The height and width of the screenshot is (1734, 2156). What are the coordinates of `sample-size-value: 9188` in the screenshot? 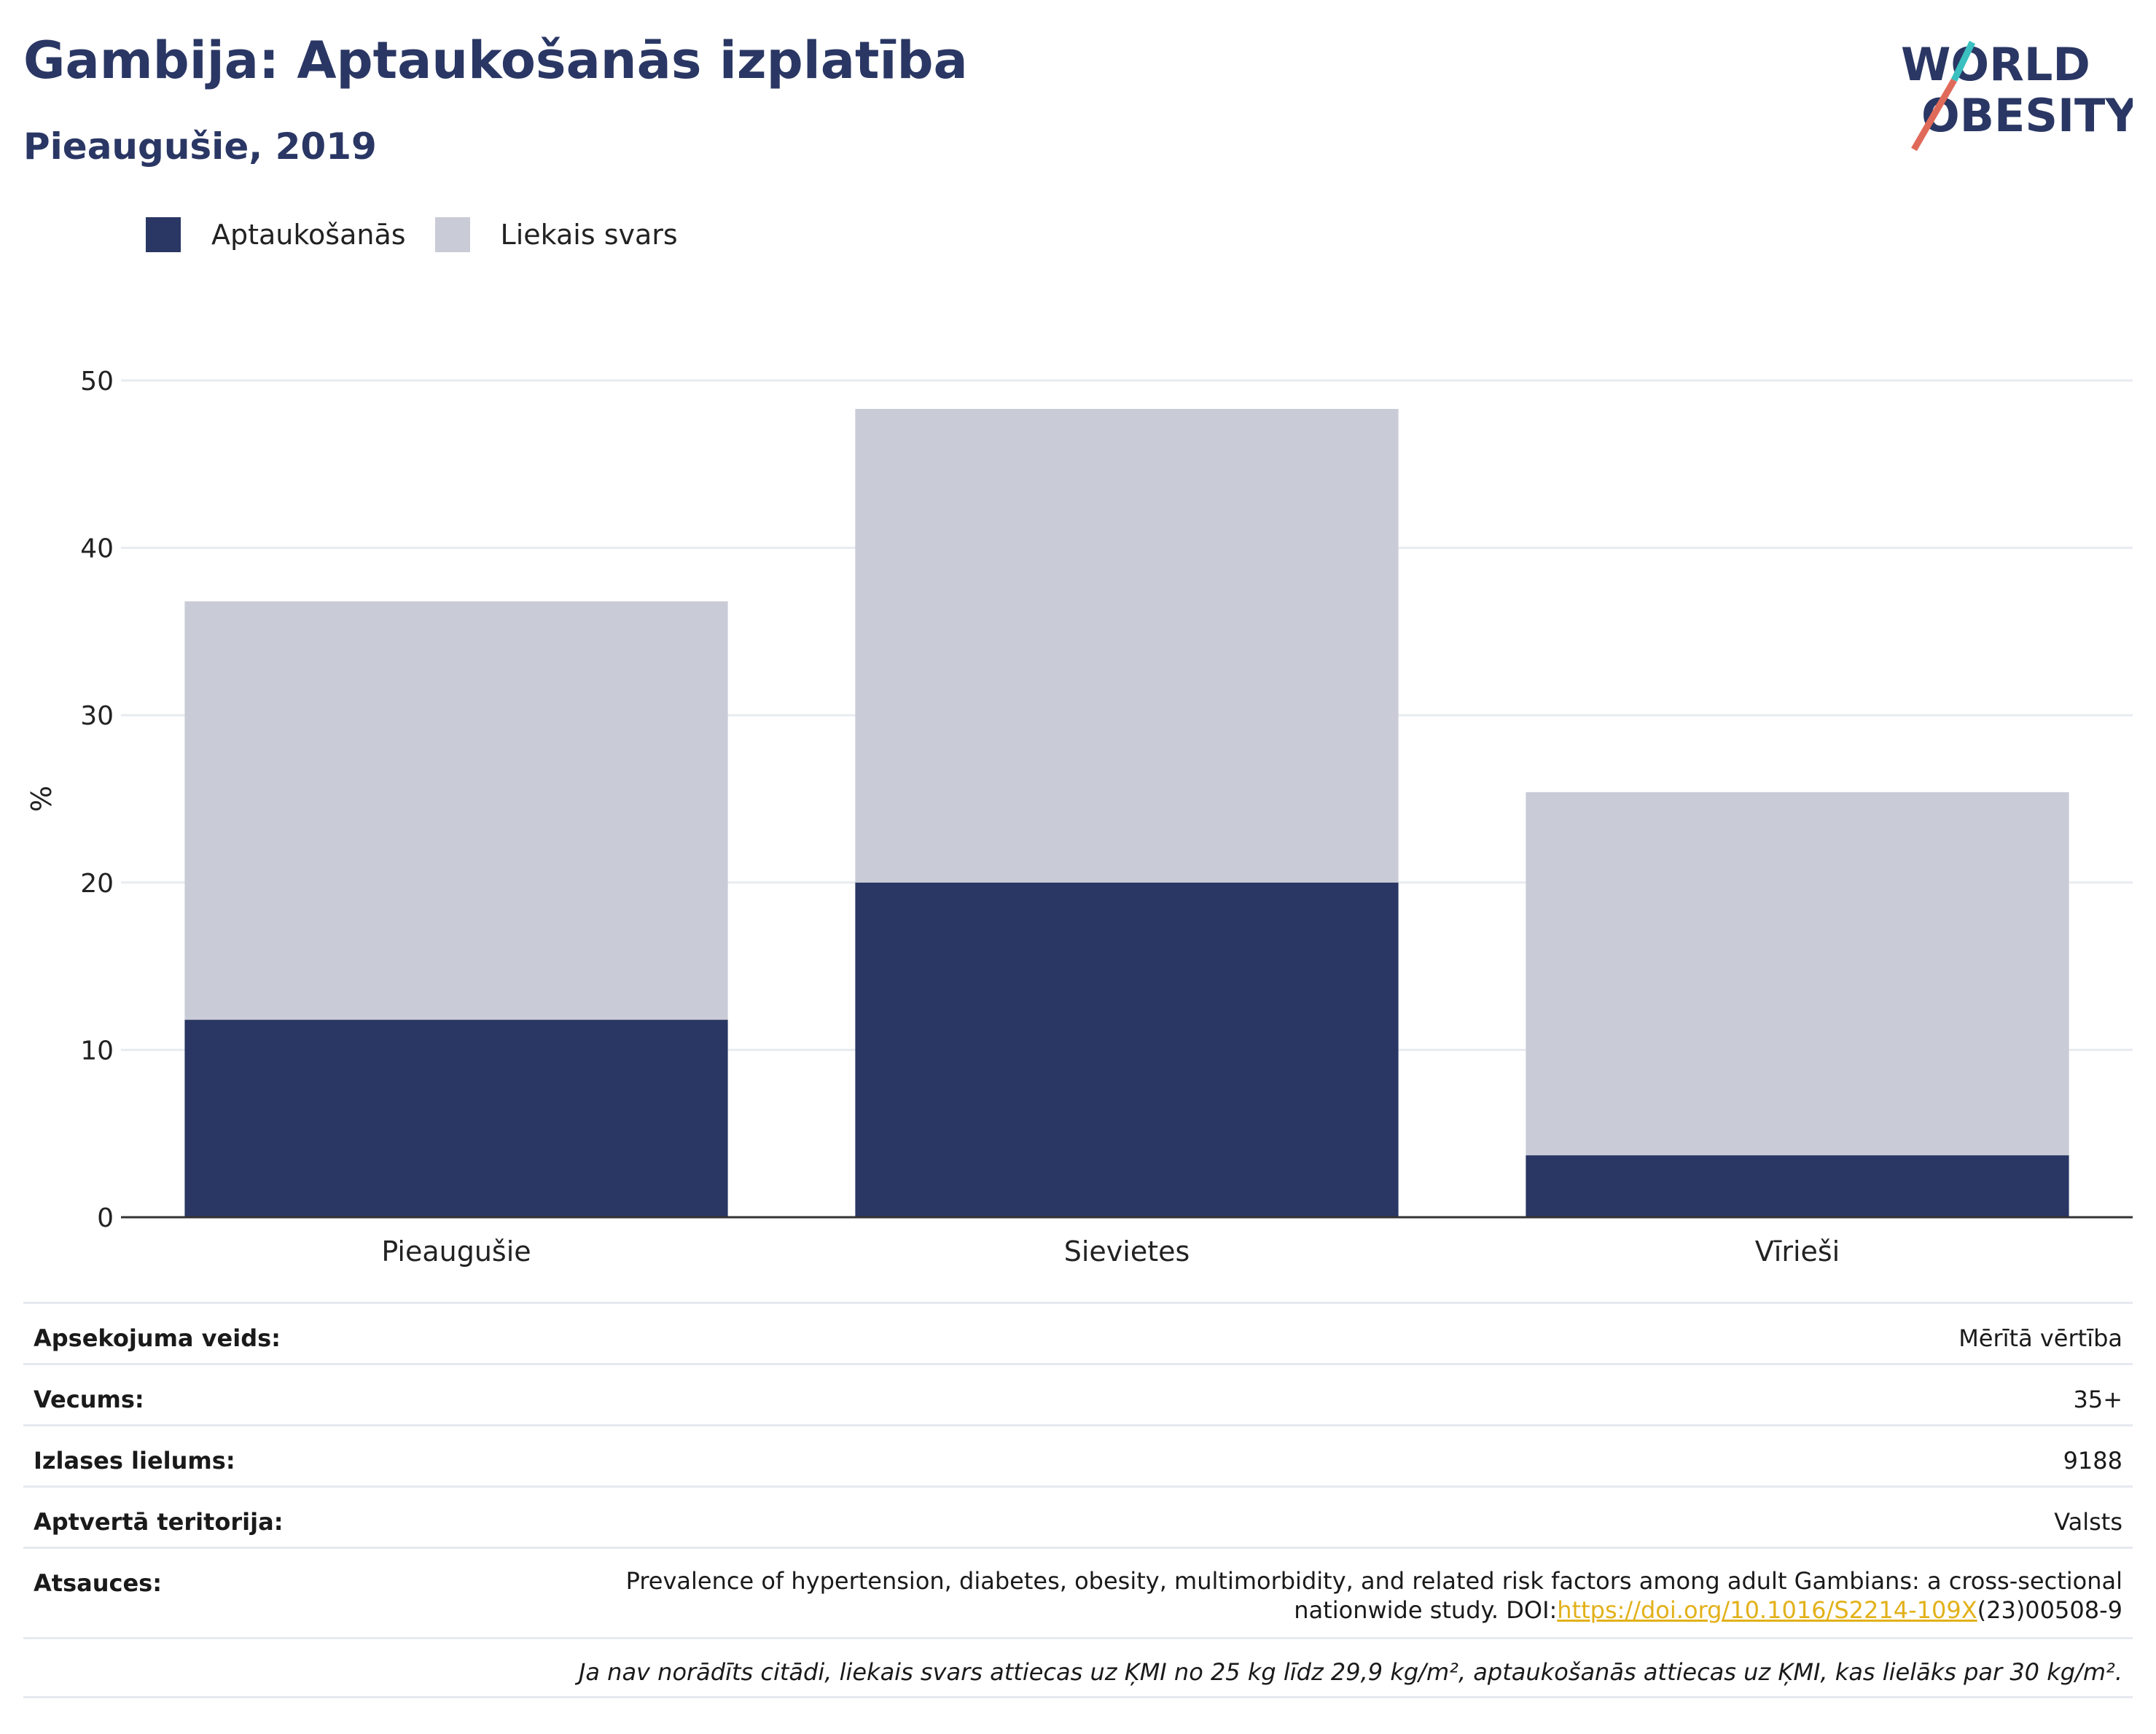 It's located at (2093, 1461).